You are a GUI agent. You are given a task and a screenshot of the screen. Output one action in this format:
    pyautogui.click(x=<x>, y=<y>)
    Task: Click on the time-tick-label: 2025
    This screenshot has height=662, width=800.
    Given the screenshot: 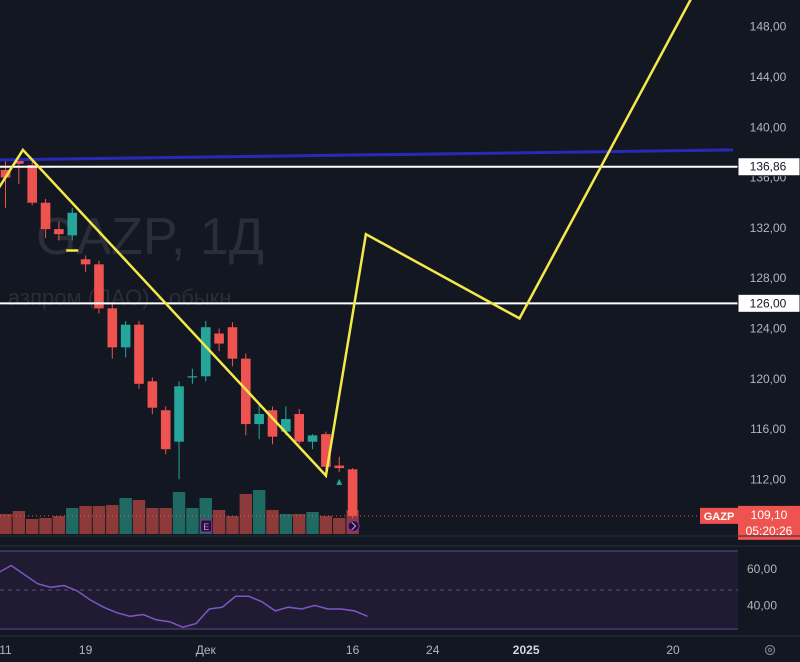 What is the action you would take?
    pyautogui.click(x=526, y=650)
    